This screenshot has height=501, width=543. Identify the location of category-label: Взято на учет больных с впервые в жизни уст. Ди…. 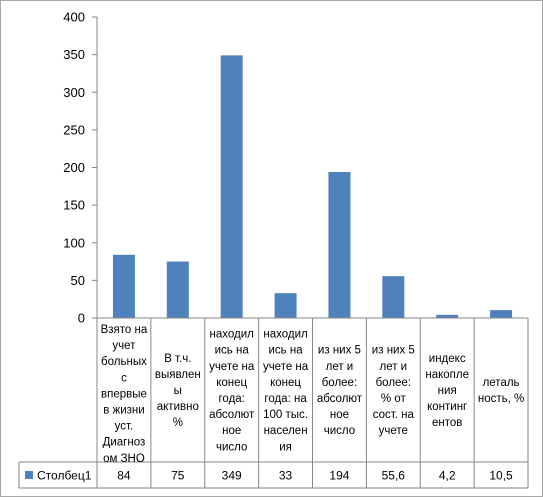
(124, 394).